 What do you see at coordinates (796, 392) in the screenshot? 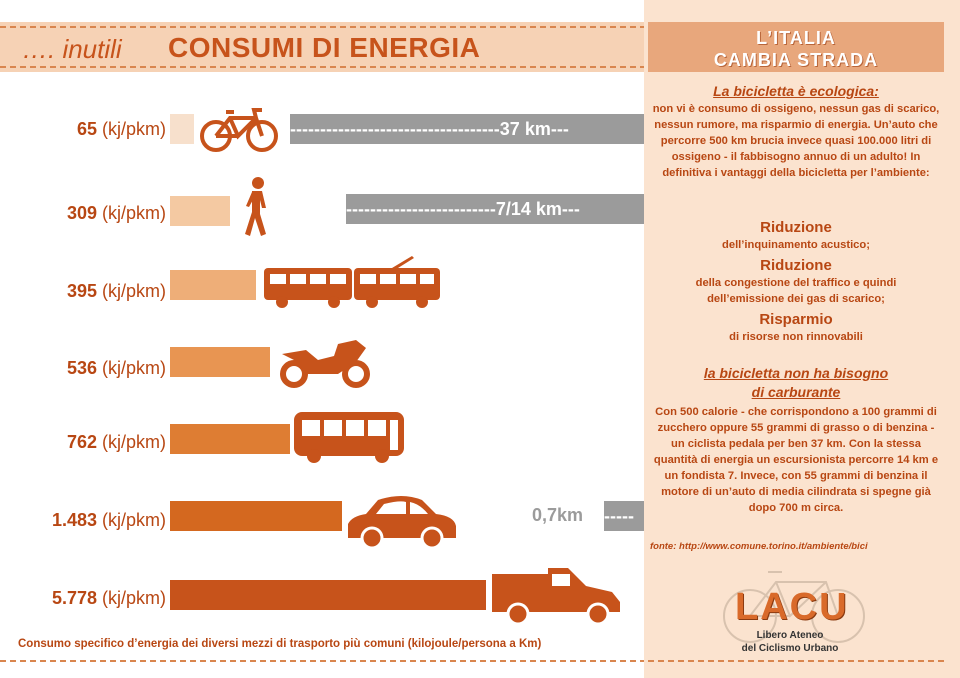
I see `heading-fuel-line-2: di carburante` at bounding box center [796, 392].